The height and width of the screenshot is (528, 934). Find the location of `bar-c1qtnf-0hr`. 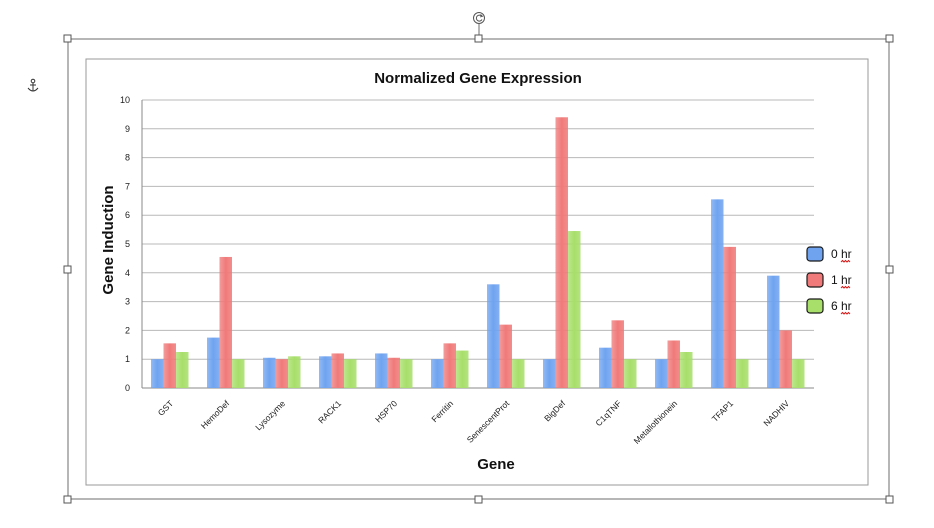

bar-c1qtnf-0hr is located at coordinates (605, 367).